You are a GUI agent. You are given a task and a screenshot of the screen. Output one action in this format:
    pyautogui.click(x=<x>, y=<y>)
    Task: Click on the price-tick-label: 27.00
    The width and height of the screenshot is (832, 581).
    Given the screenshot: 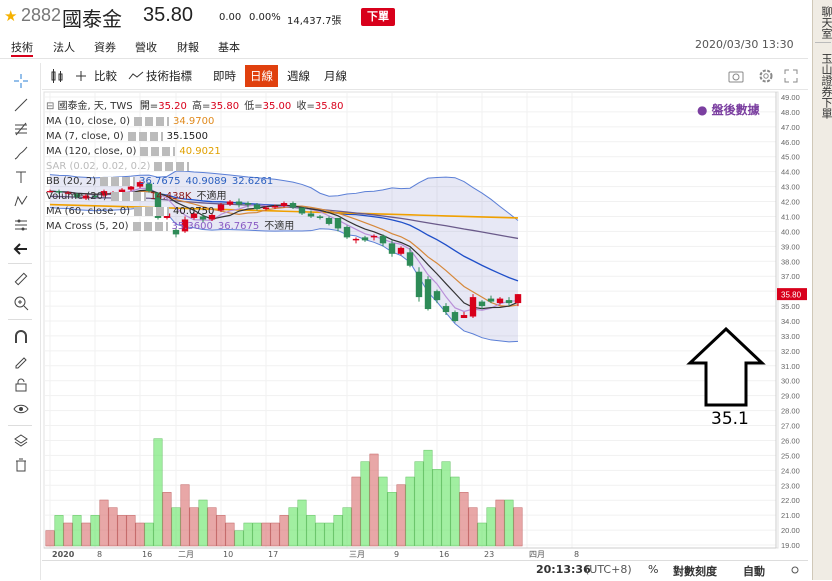 What is the action you would take?
    pyautogui.click(x=790, y=426)
    